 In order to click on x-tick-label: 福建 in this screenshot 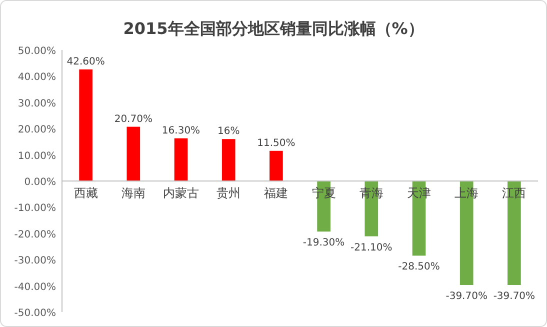, I will do `click(276, 193)`.